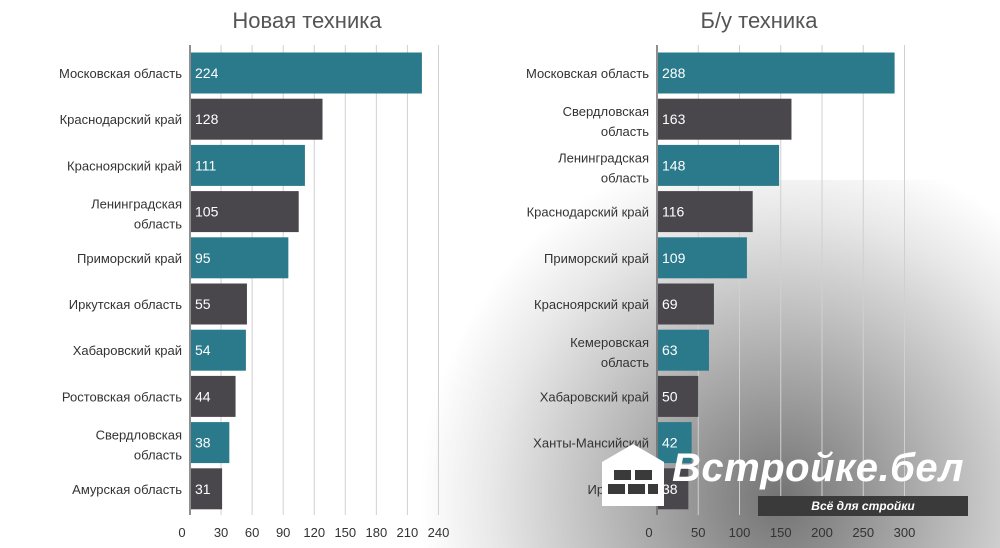 The height and width of the screenshot is (548, 1000). What do you see at coordinates (203, 350) in the screenshot?
I see `bar-value-label: 54` at bounding box center [203, 350].